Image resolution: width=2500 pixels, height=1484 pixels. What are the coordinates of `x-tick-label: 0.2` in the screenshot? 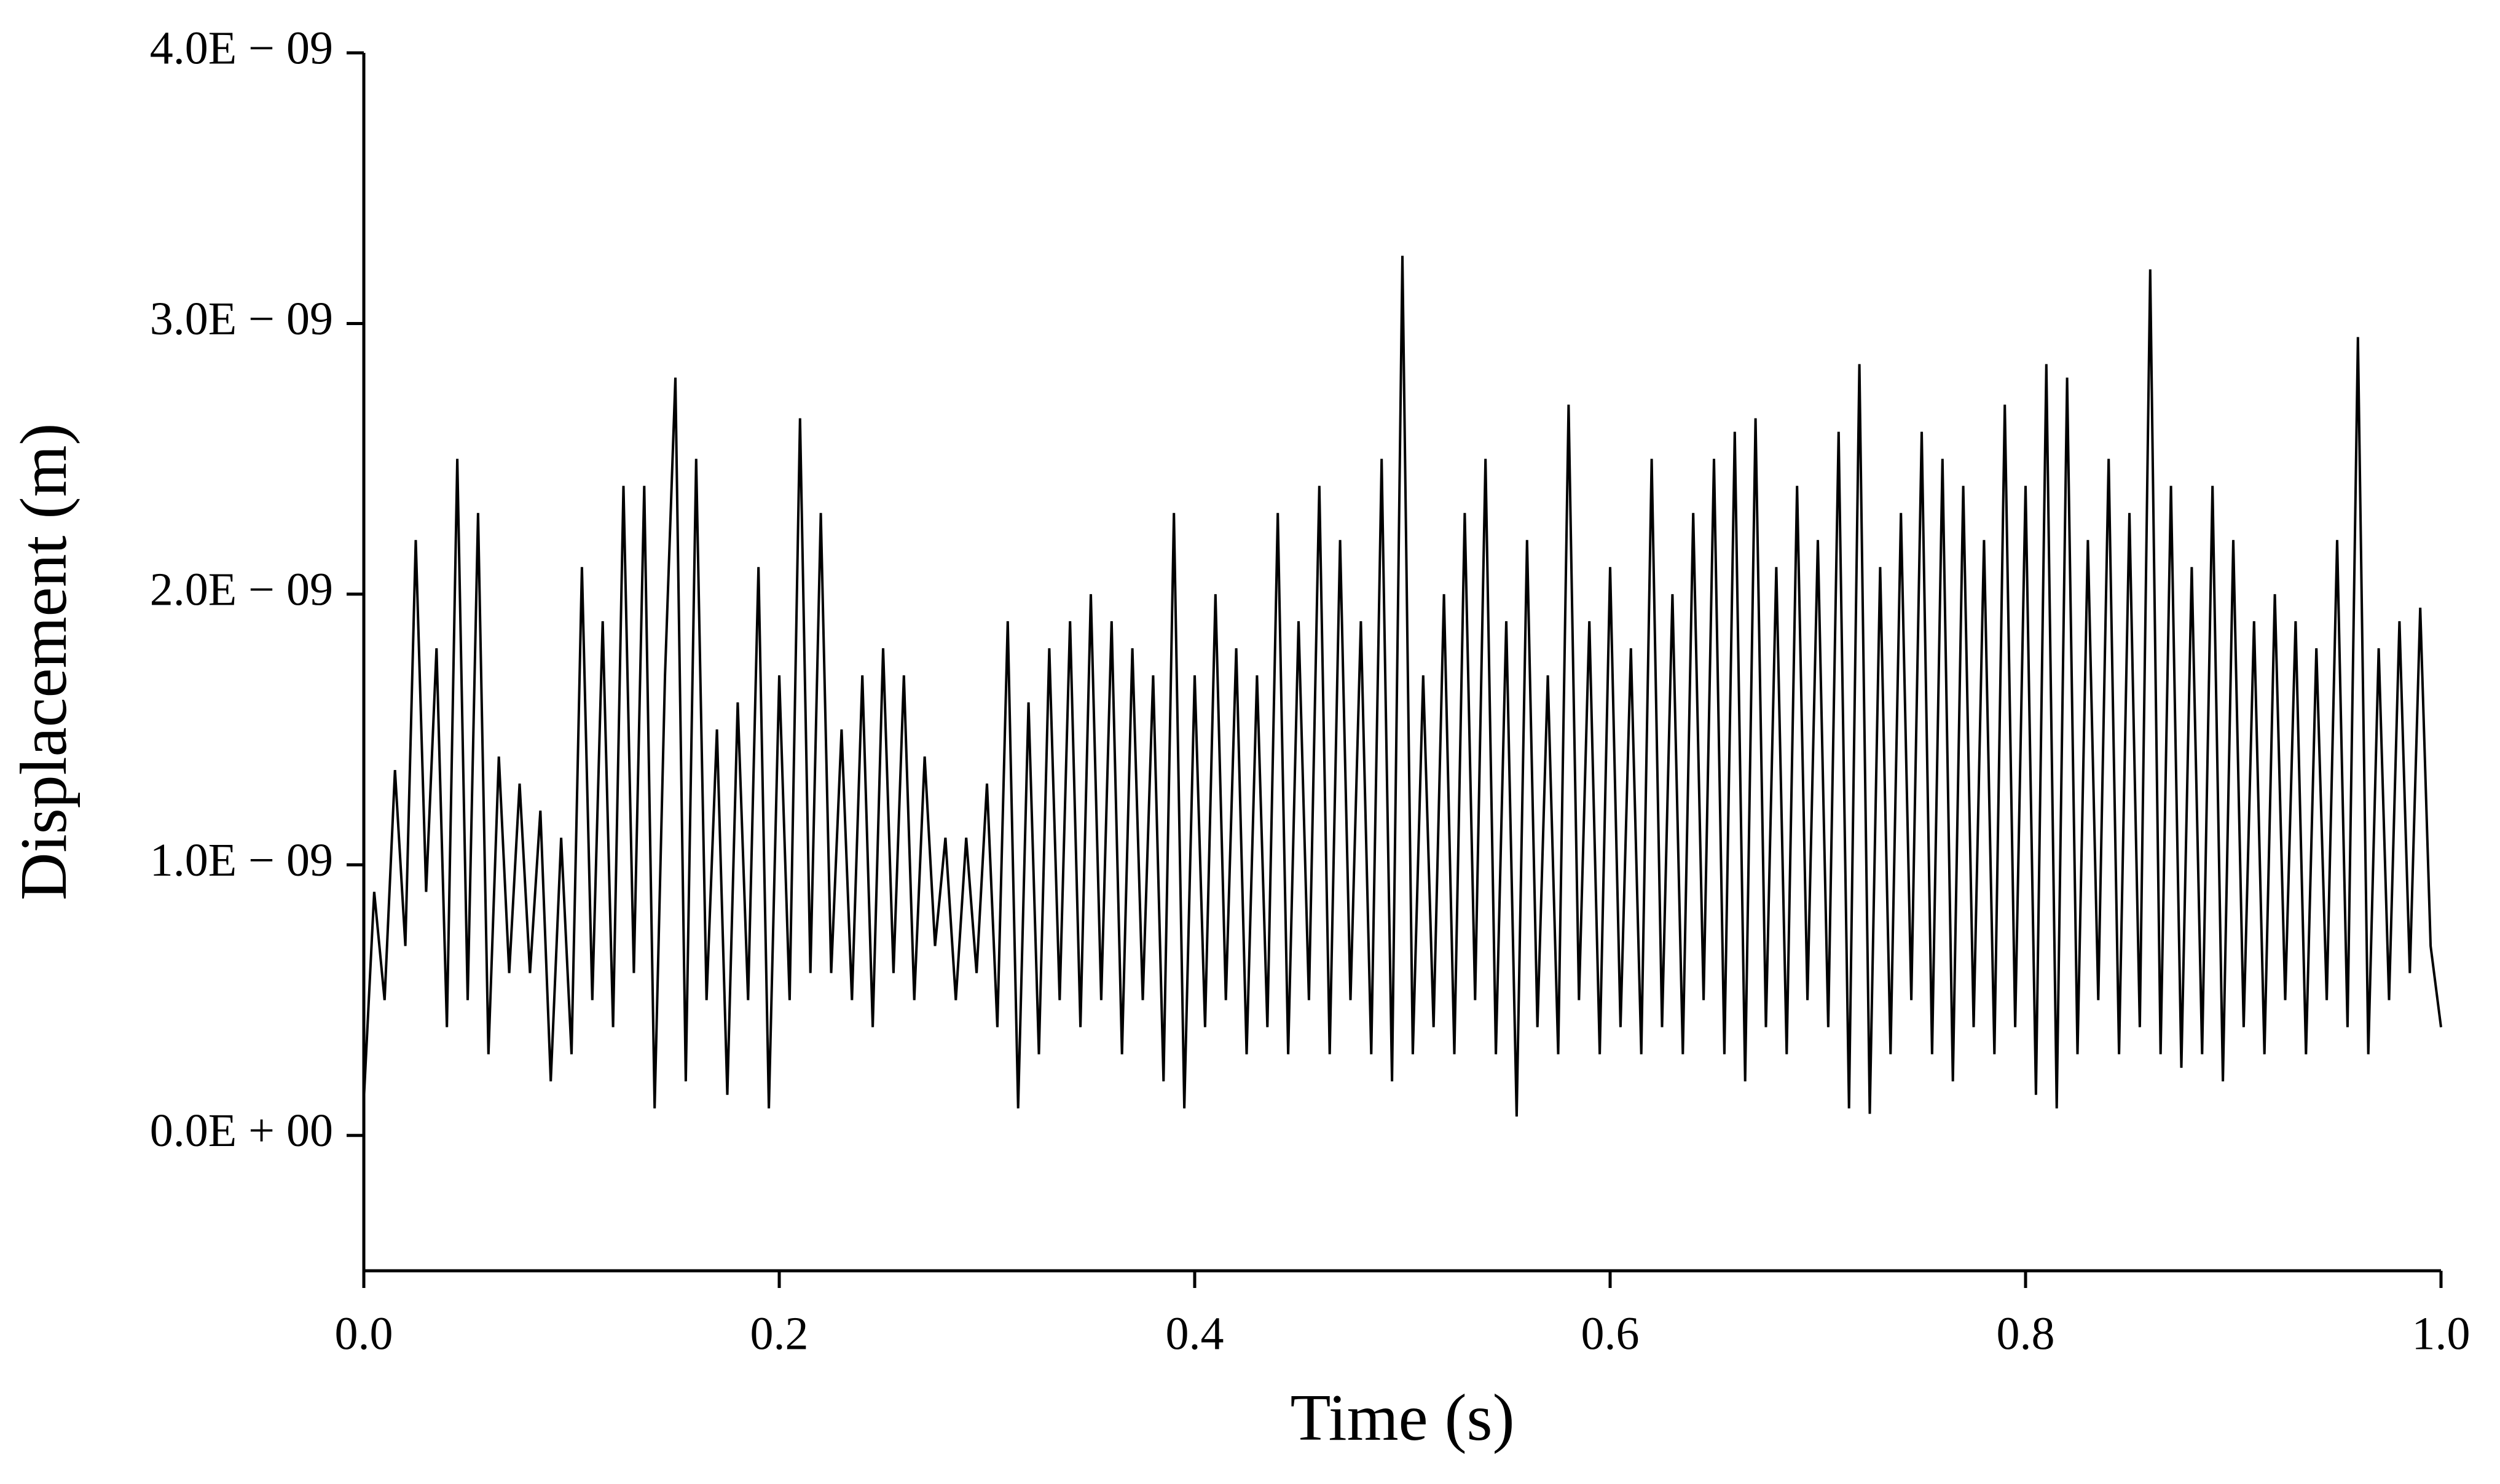 It's located at (779, 1333).